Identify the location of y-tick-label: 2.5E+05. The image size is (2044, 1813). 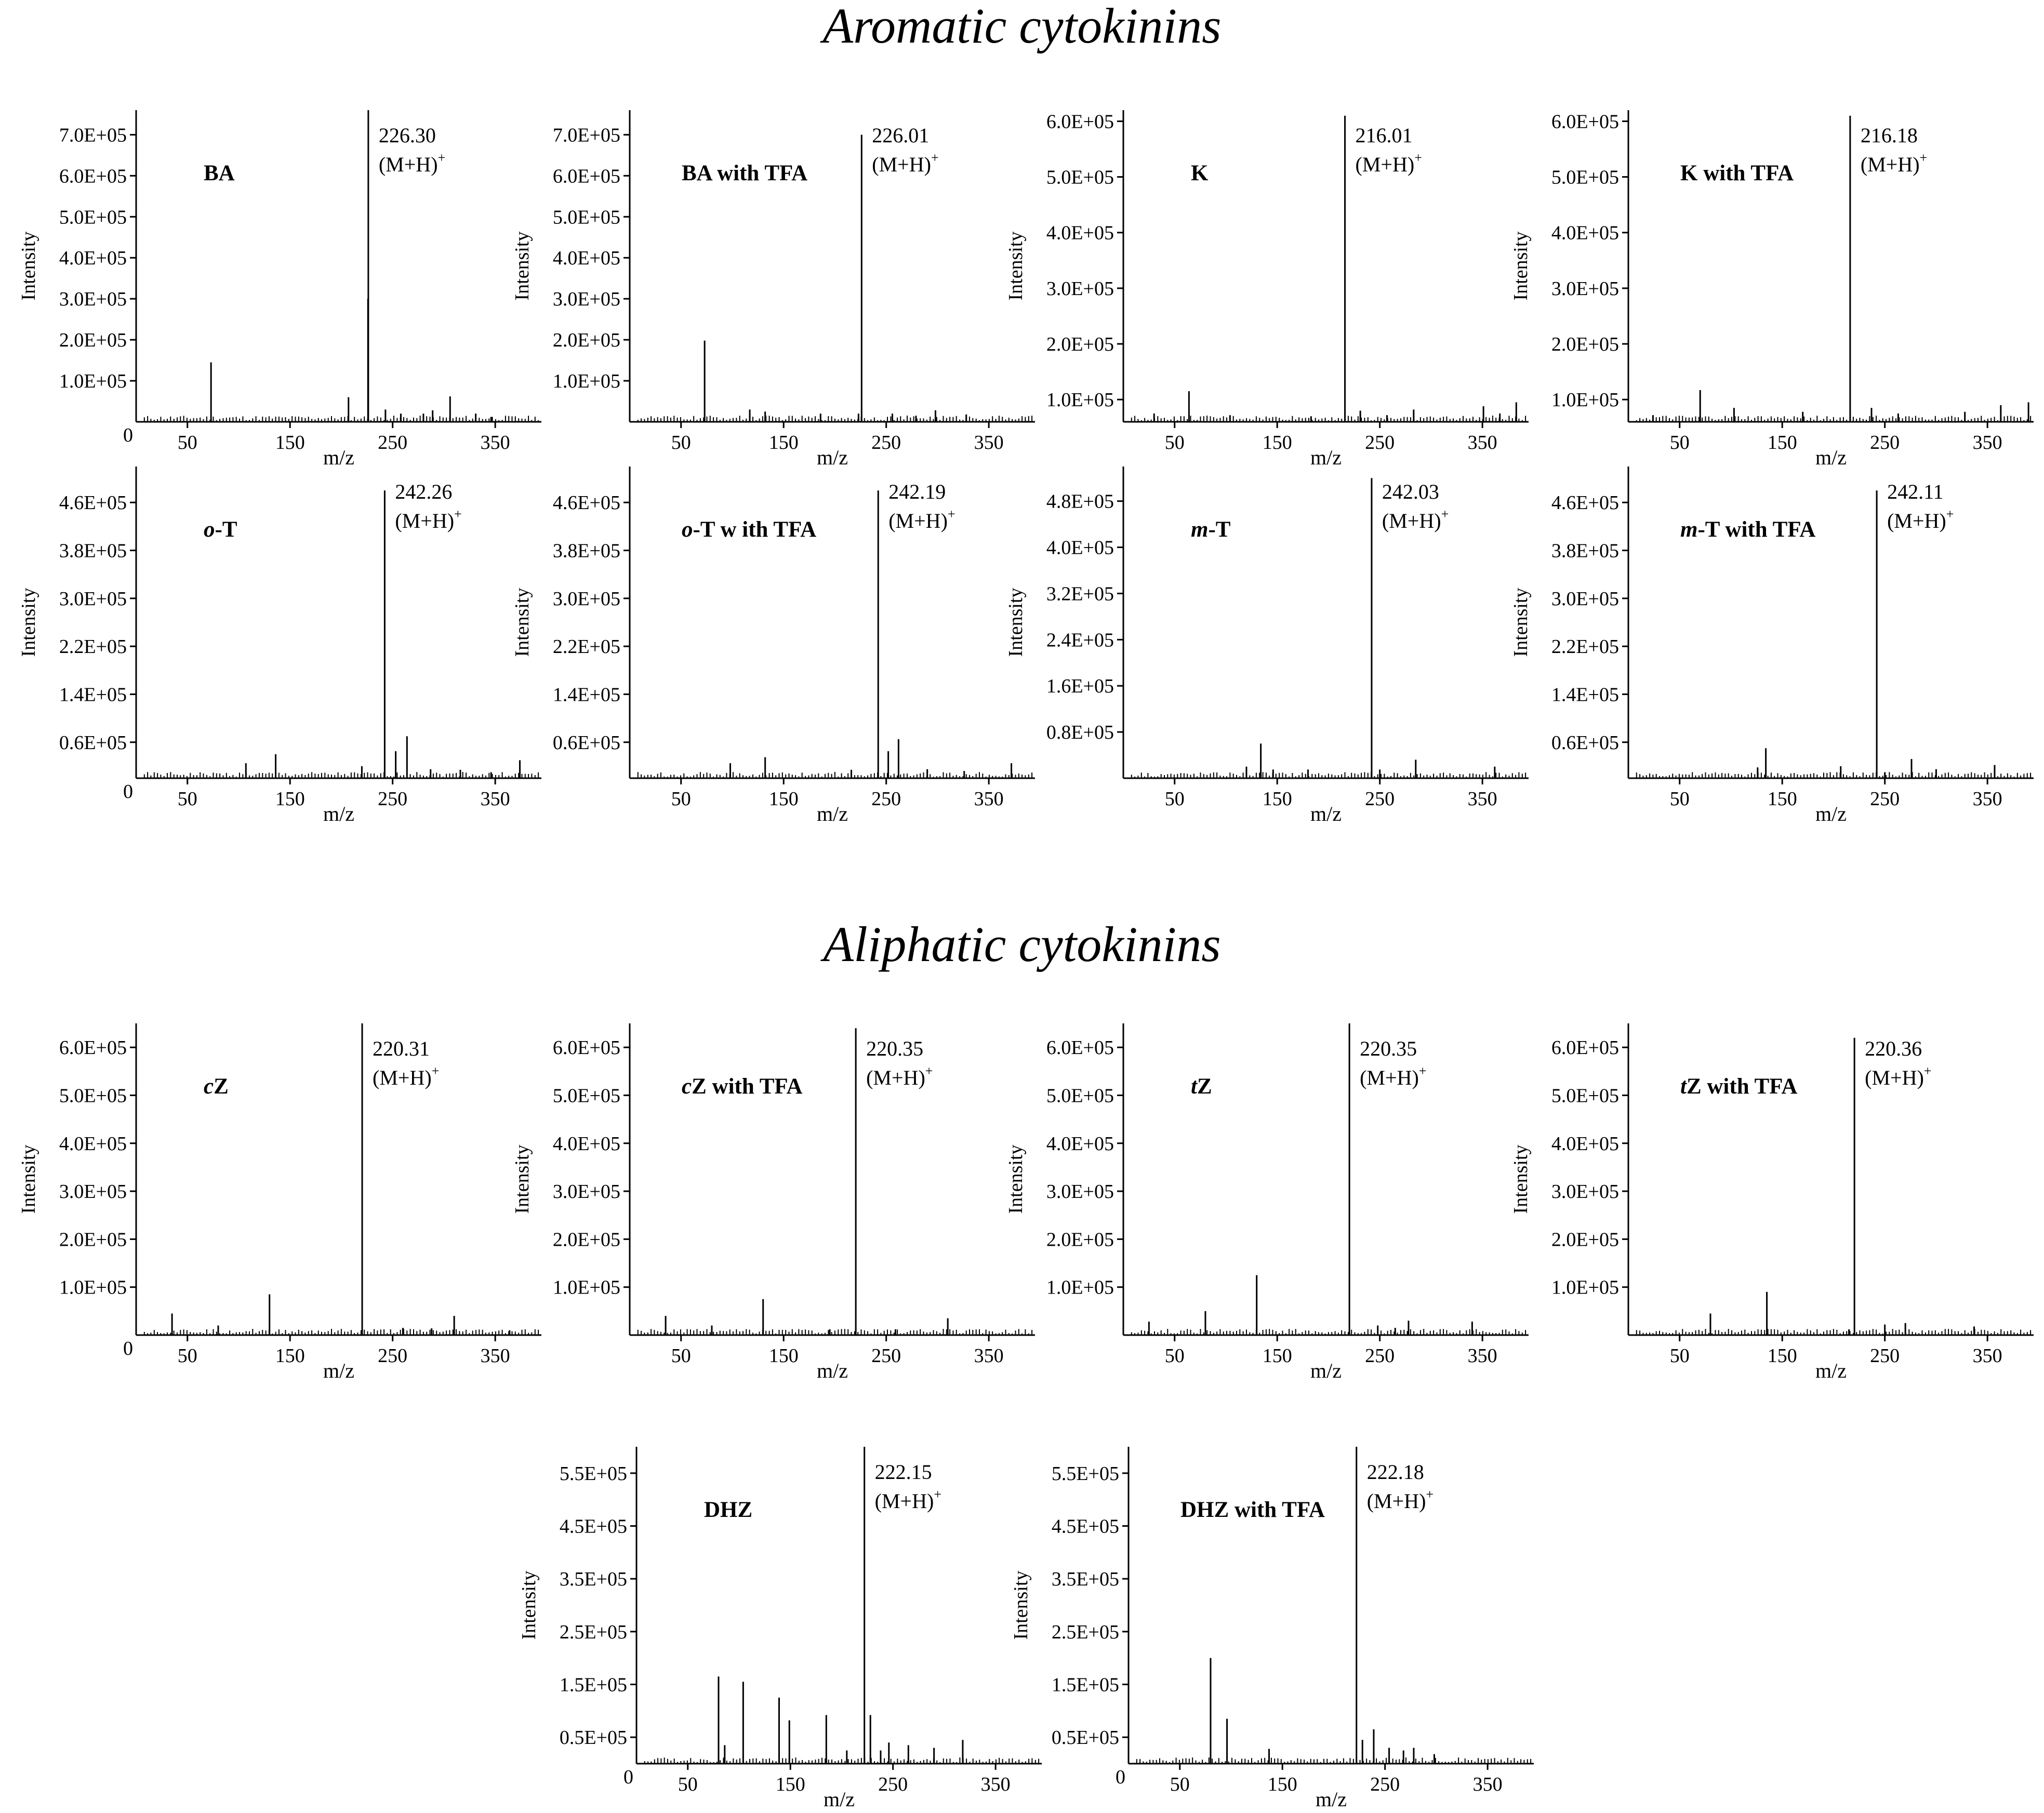
(593, 1632).